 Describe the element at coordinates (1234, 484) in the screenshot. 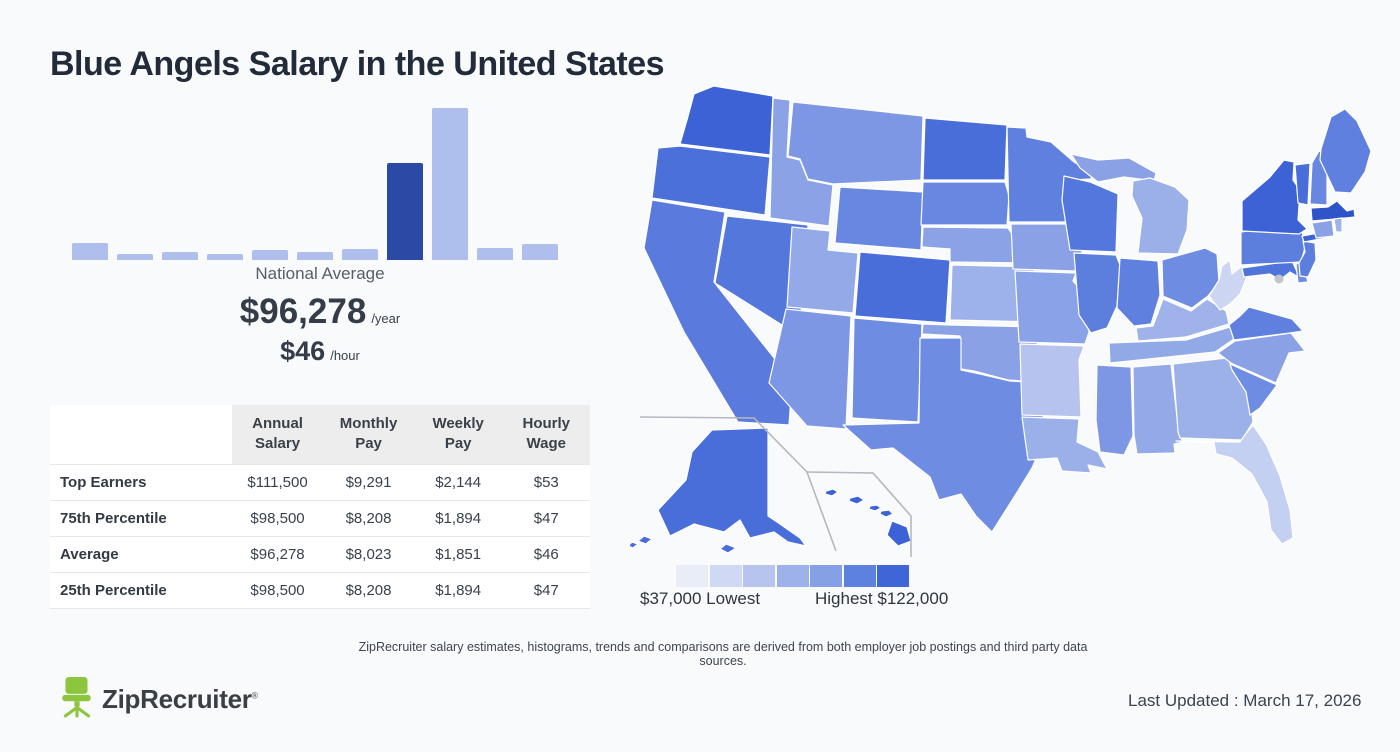

I see `state-fl` at that location.